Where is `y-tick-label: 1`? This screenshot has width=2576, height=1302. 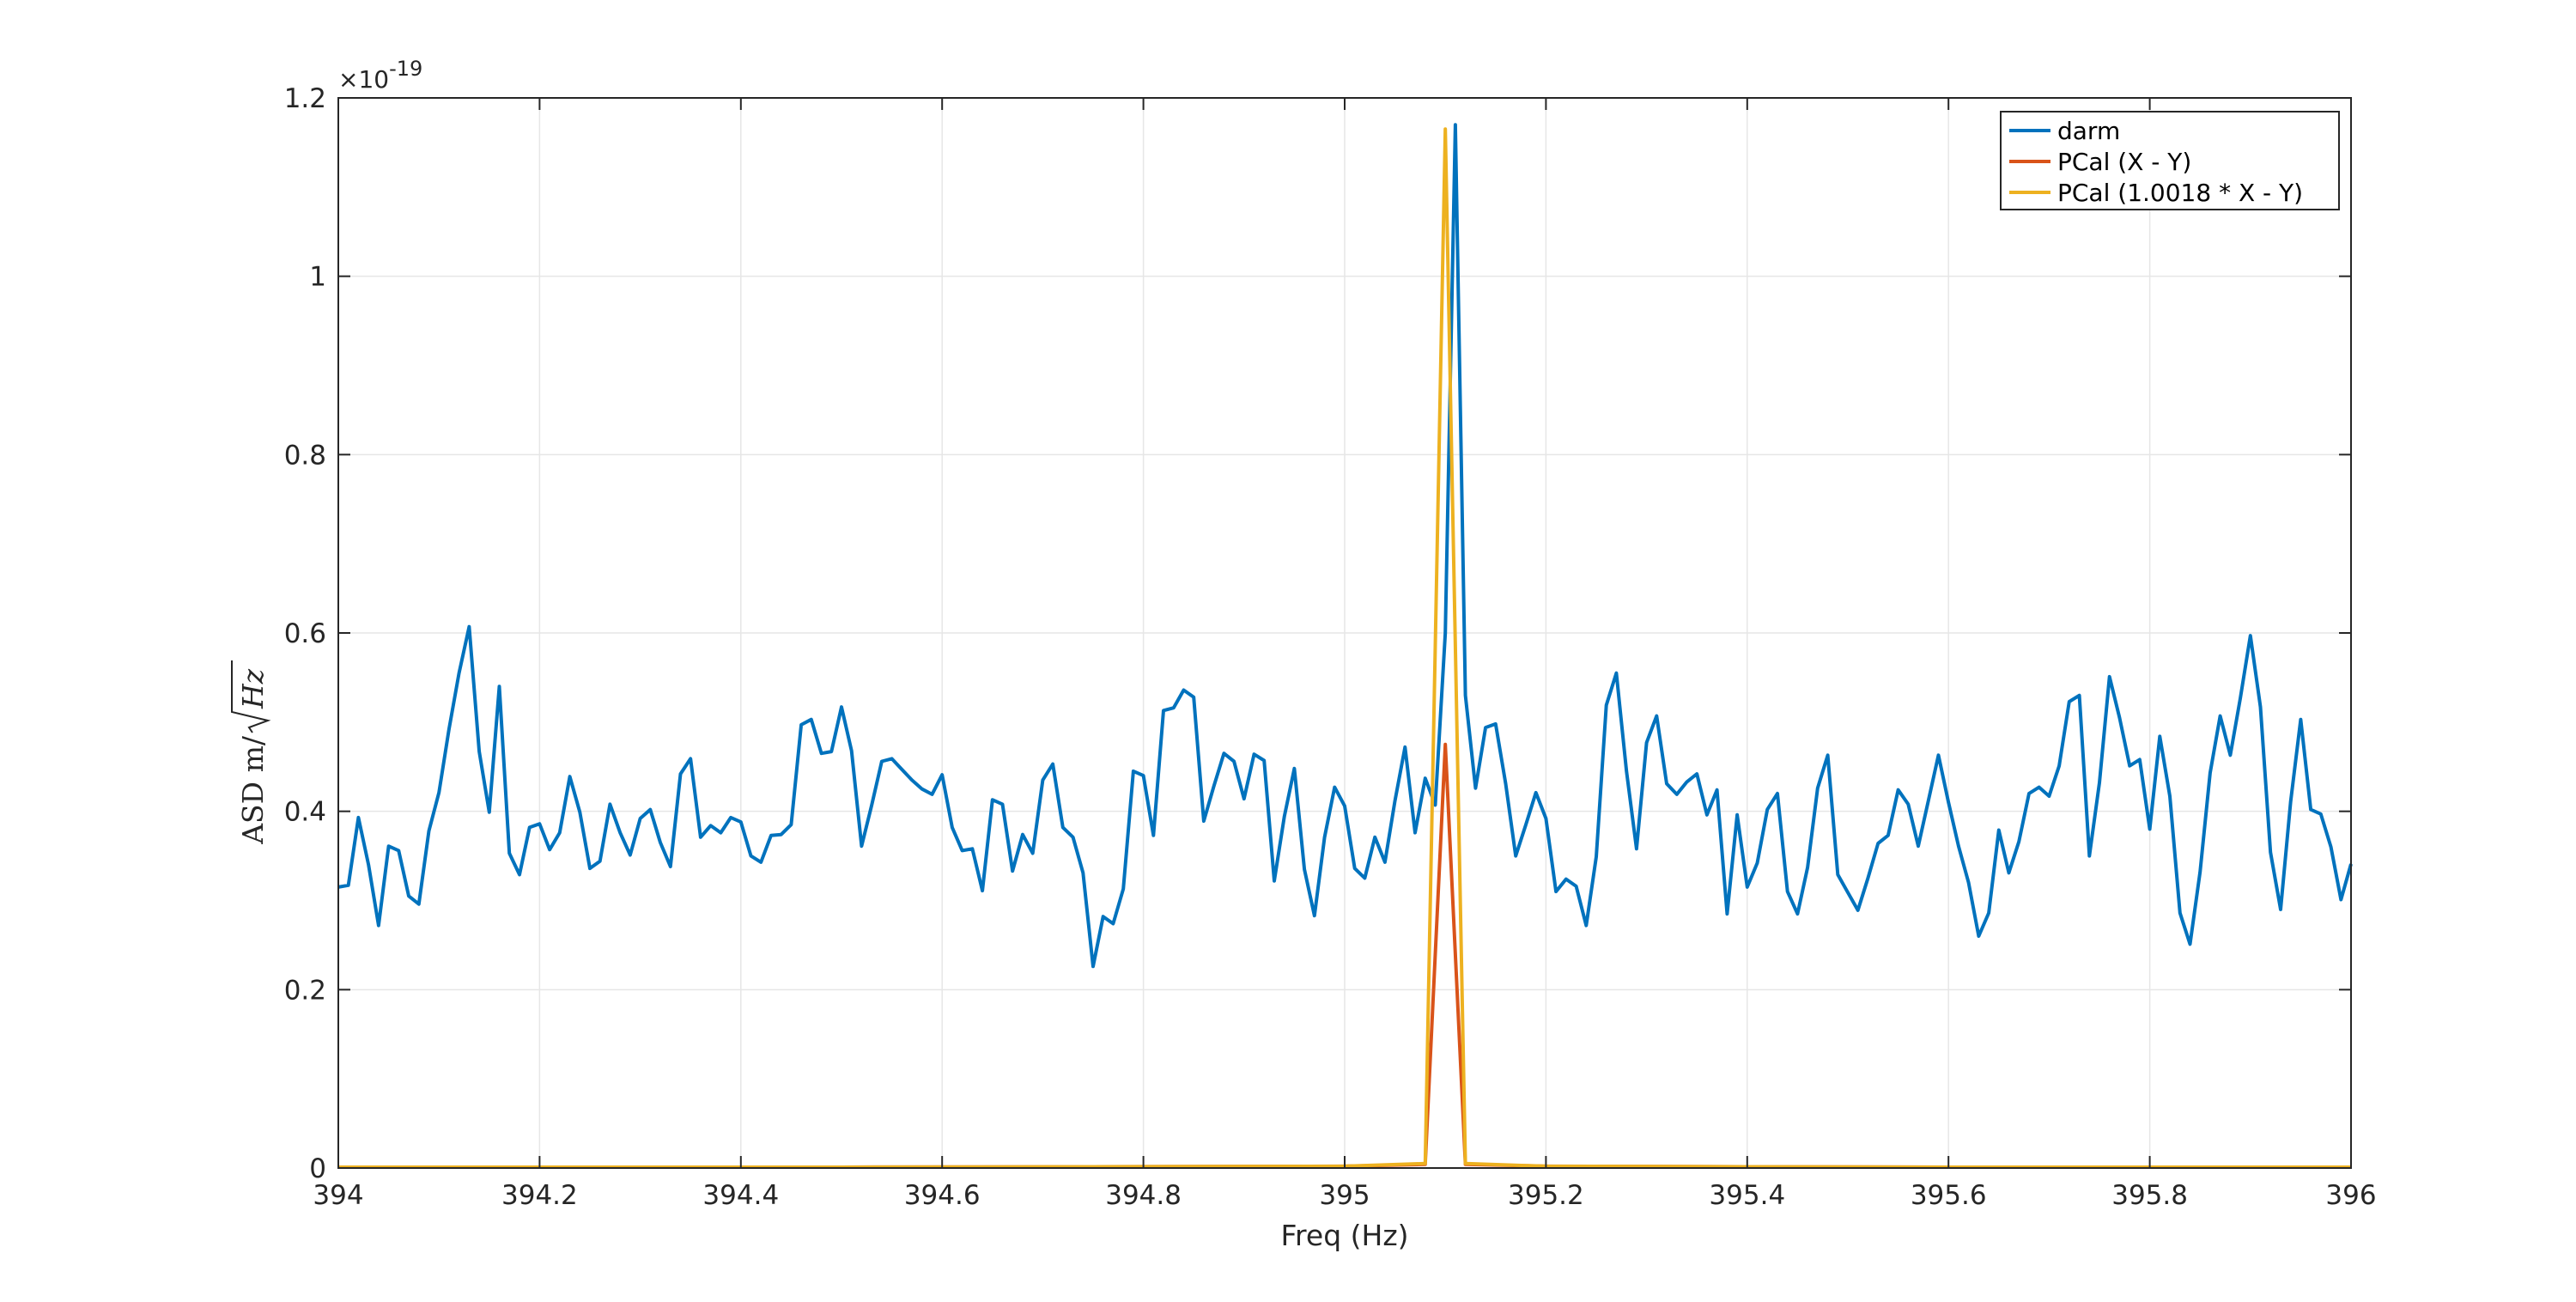 y-tick-label: 1 is located at coordinates (317, 277).